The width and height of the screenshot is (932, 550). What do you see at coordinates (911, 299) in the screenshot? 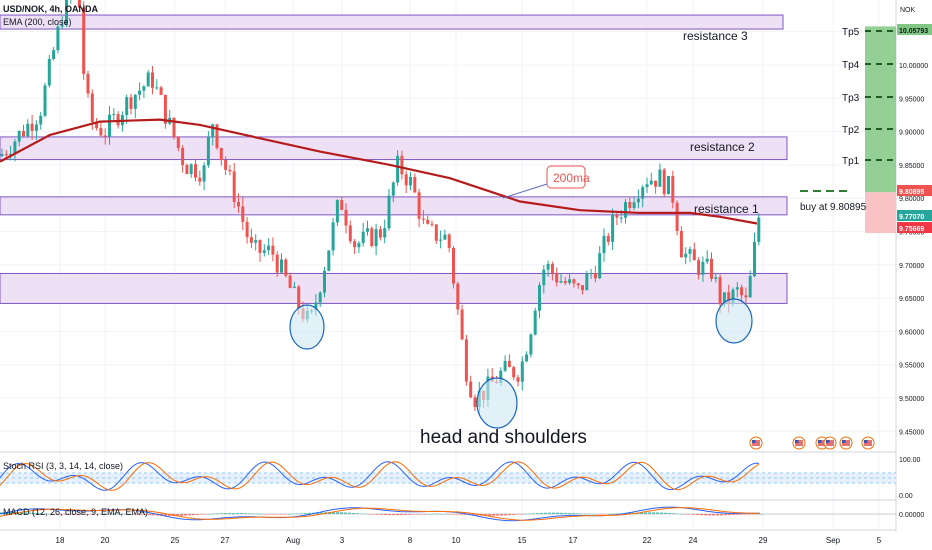
I see `y-tick-label: 9.65000` at bounding box center [911, 299].